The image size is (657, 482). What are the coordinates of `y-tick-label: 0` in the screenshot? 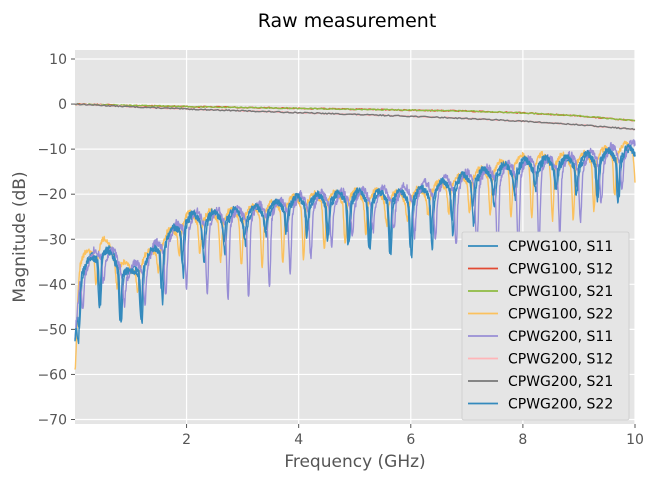 It's located at (62, 105).